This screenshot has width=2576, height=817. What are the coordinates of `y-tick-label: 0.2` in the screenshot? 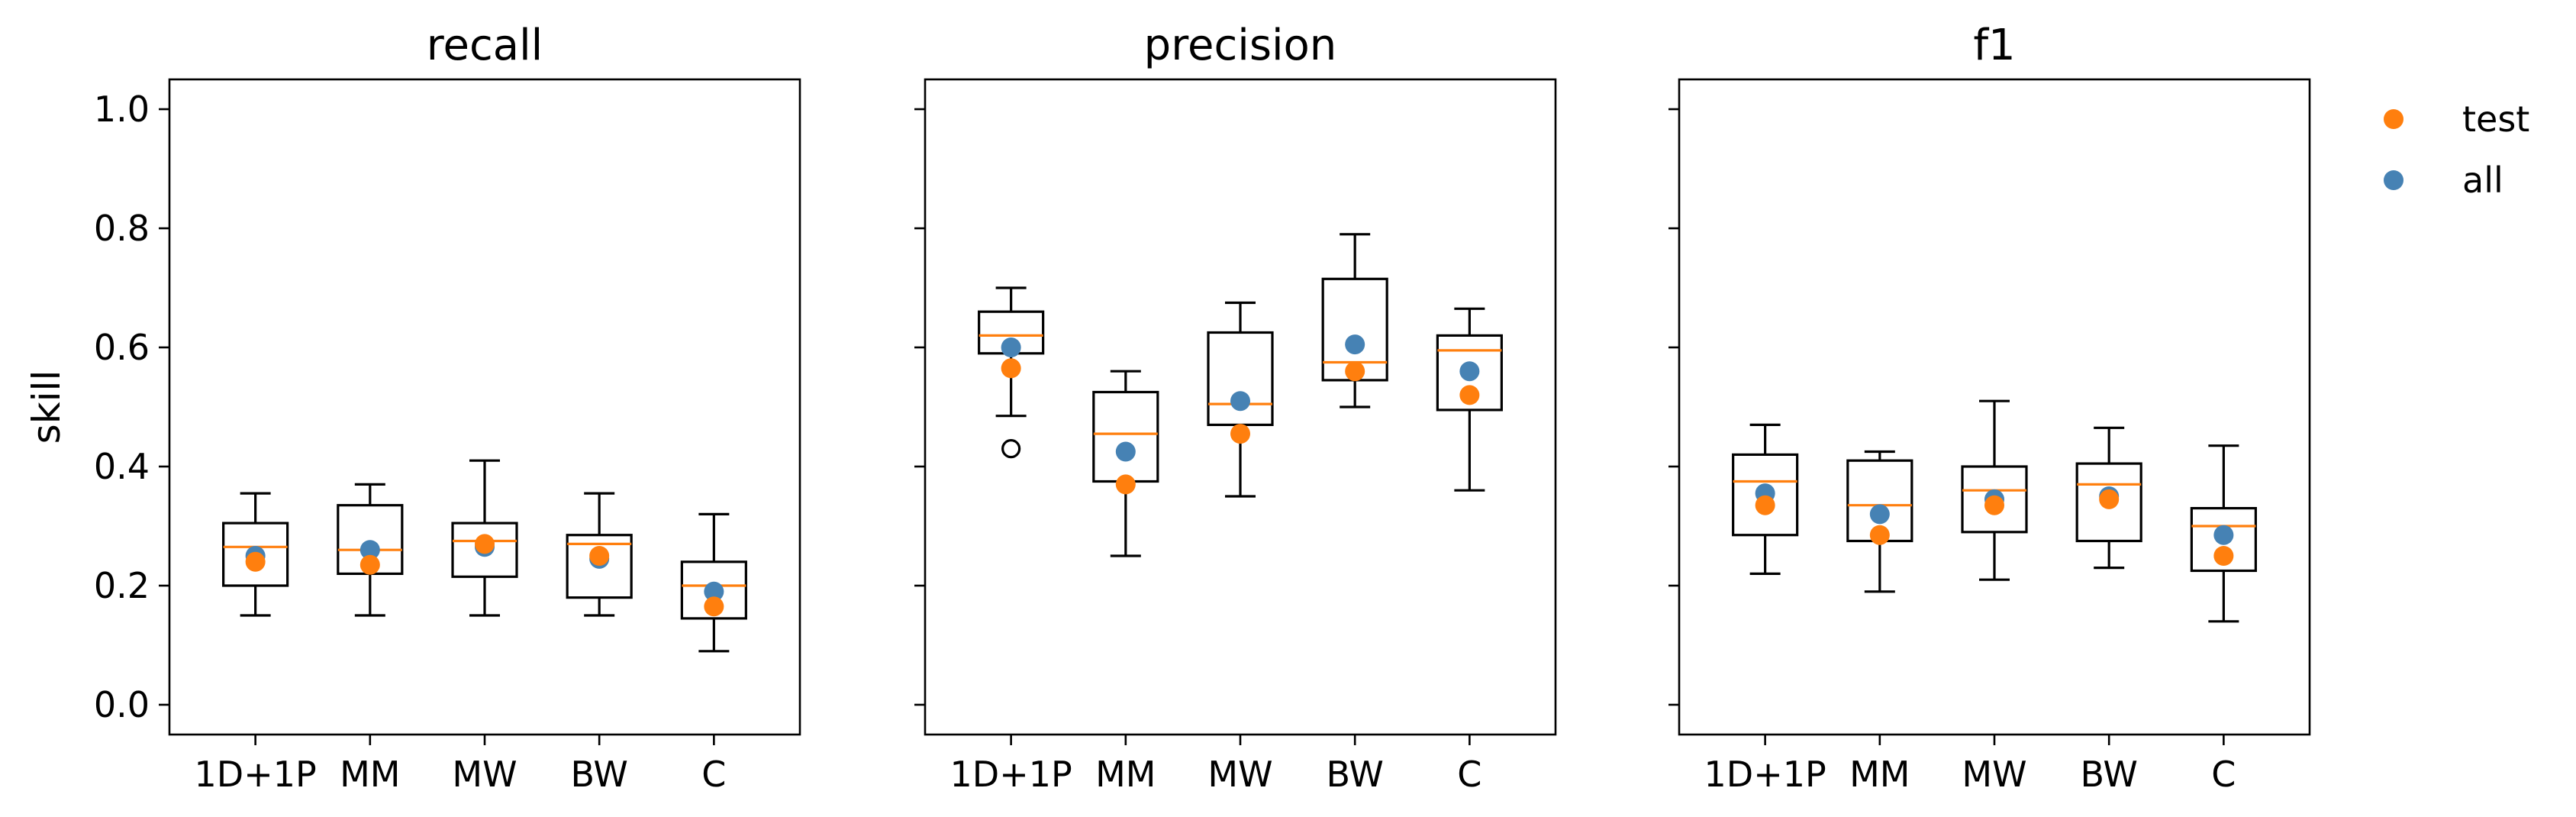 It's located at (122, 586).